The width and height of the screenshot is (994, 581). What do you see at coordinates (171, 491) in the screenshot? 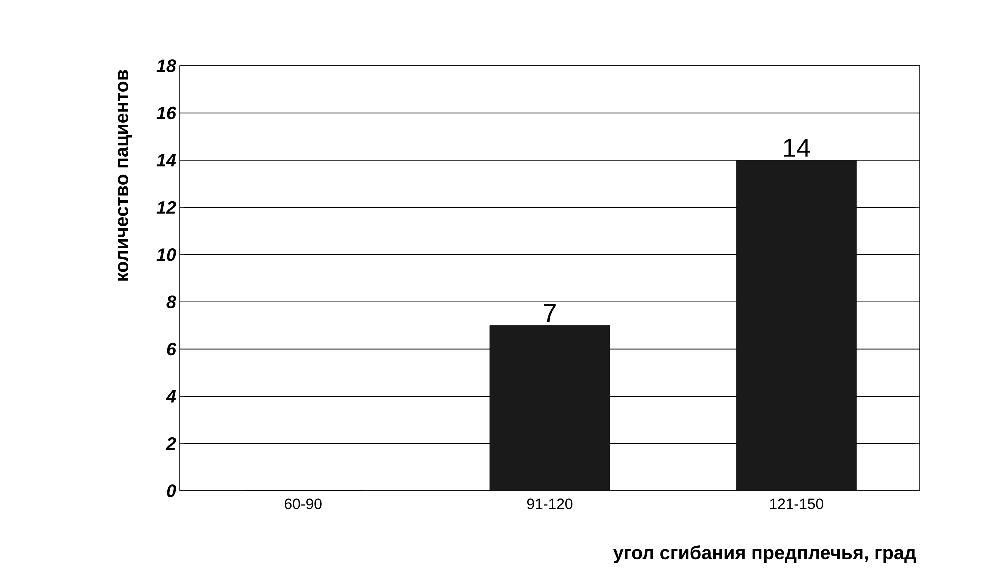
I see `y-tick-label: 0` at bounding box center [171, 491].